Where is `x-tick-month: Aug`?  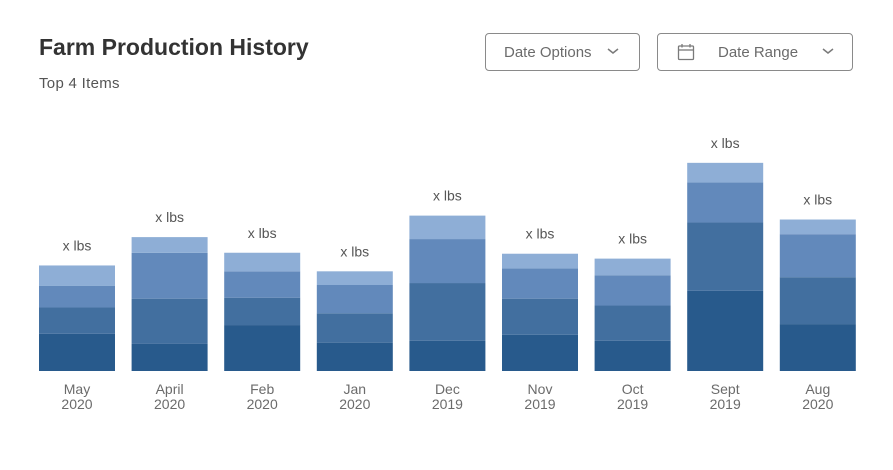 x-tick-month: Aug is located at coordinates (817, 389).